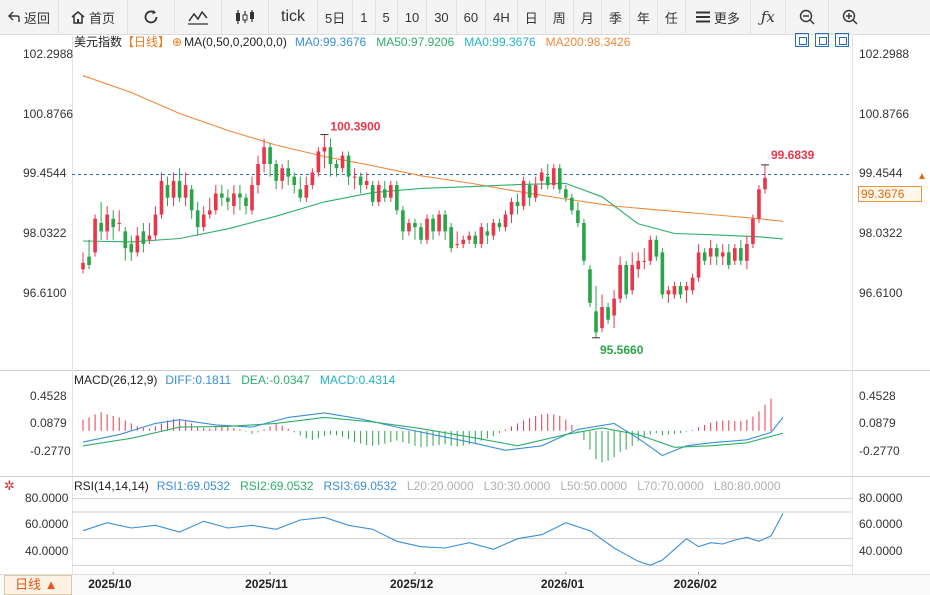 Image resolution: width=930 pixels, height=595 pixels. Describe the element at coordinates (672, 17) in the screenshot. I see `period-任: 任` at that location.